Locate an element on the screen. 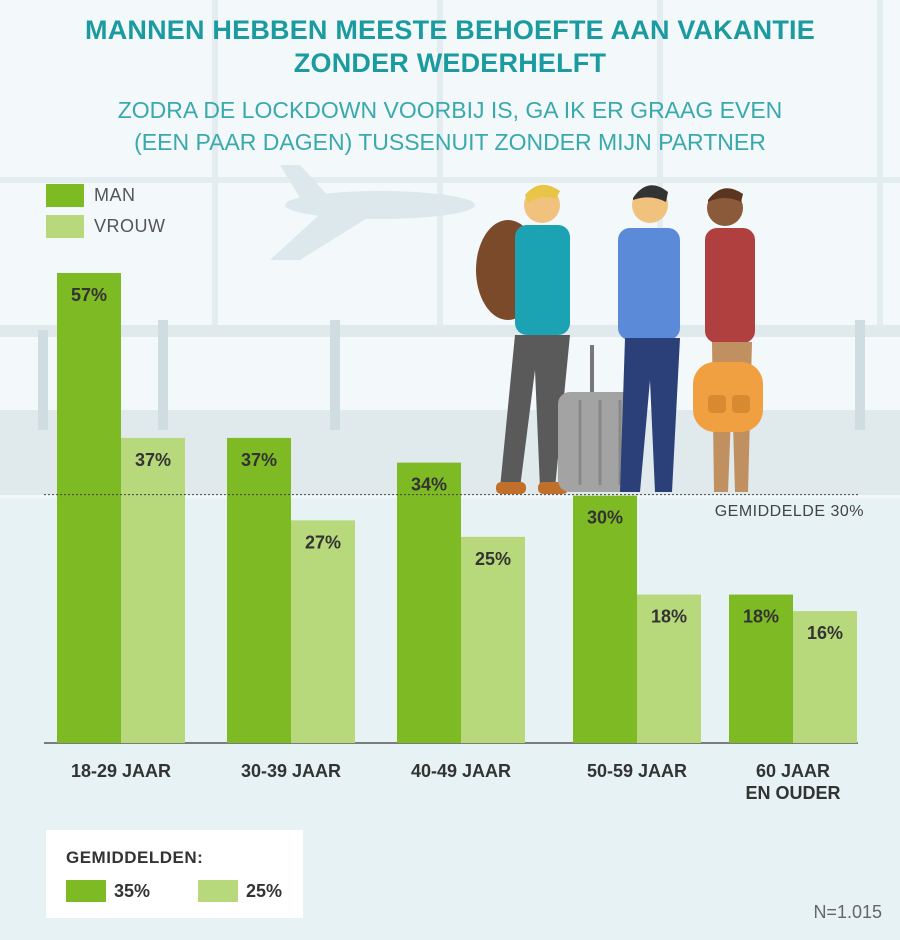 The height and width of the screenshot is (940, 900). category-label-line: 18-29 JAAR is located at coordinates (121, 771).